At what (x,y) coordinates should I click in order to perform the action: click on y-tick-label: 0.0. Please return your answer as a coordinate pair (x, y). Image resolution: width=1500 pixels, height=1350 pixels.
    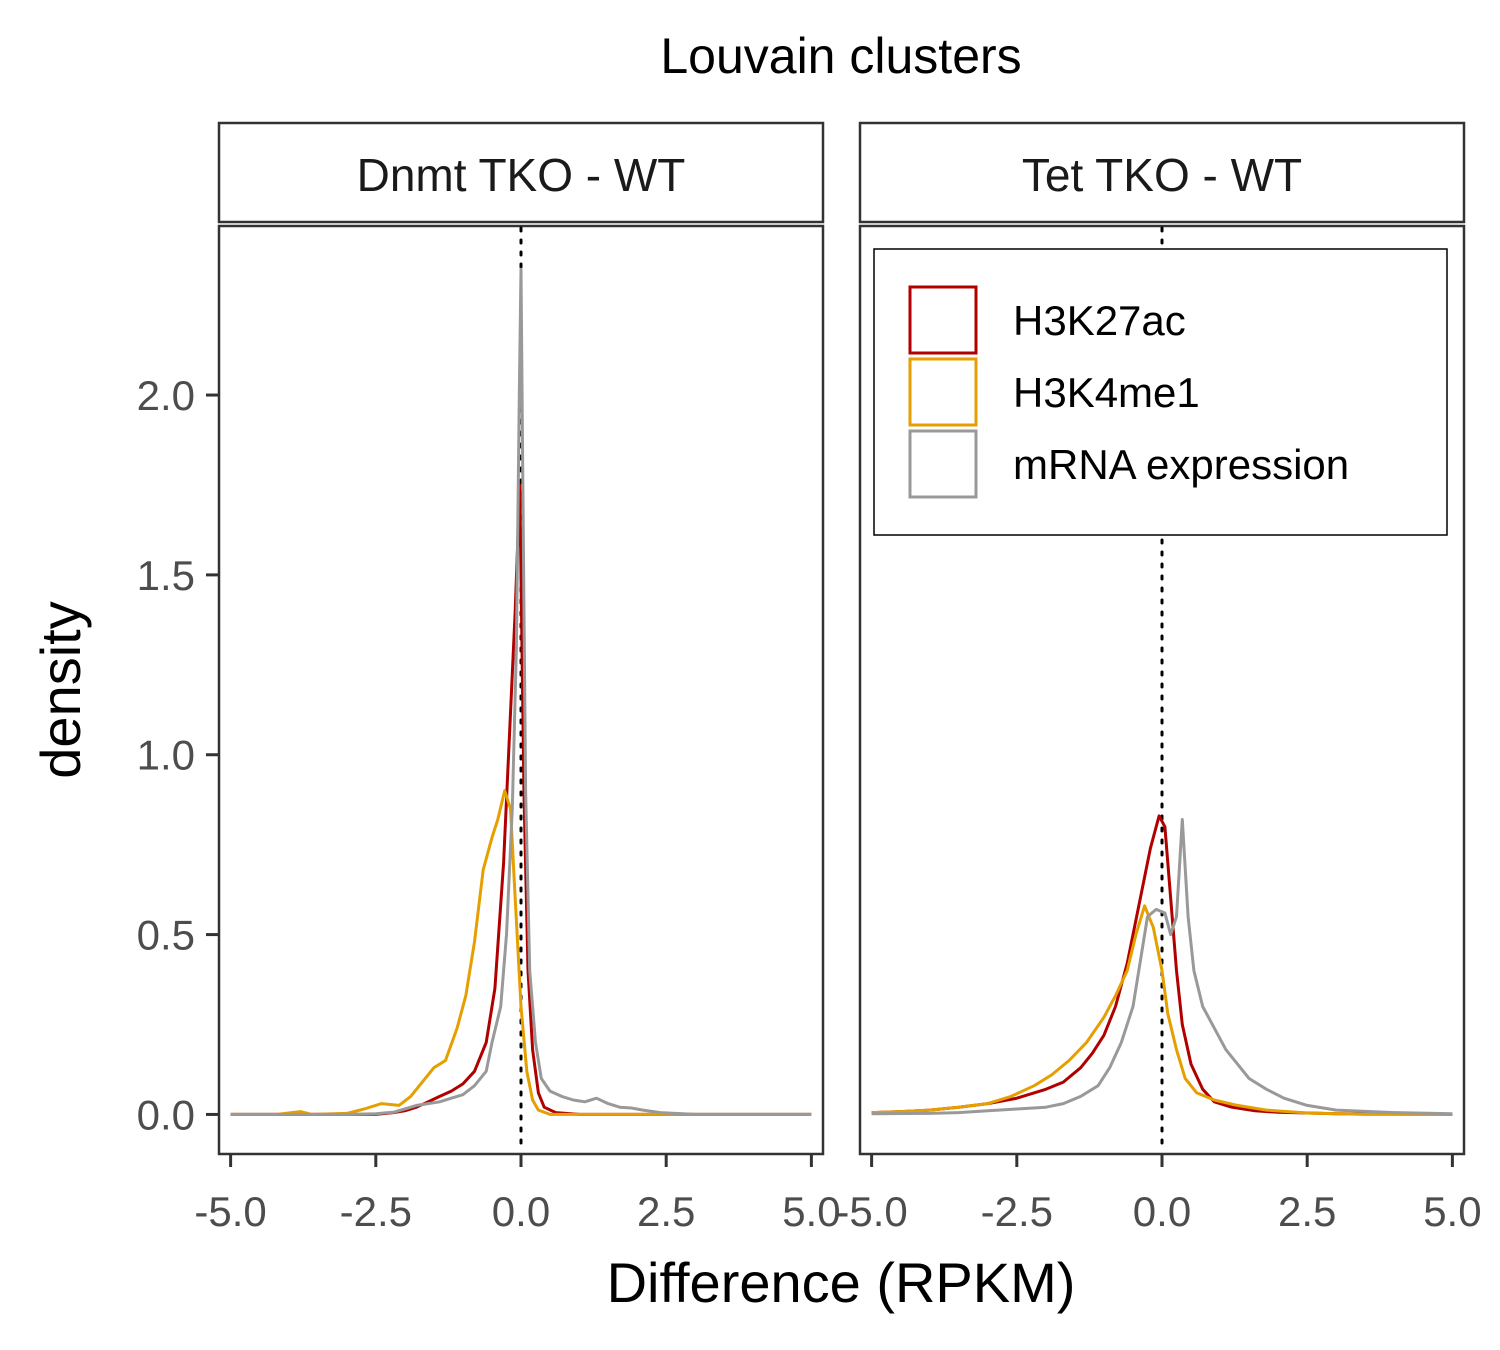
    Looking at the image, I should click on (166, 1114).